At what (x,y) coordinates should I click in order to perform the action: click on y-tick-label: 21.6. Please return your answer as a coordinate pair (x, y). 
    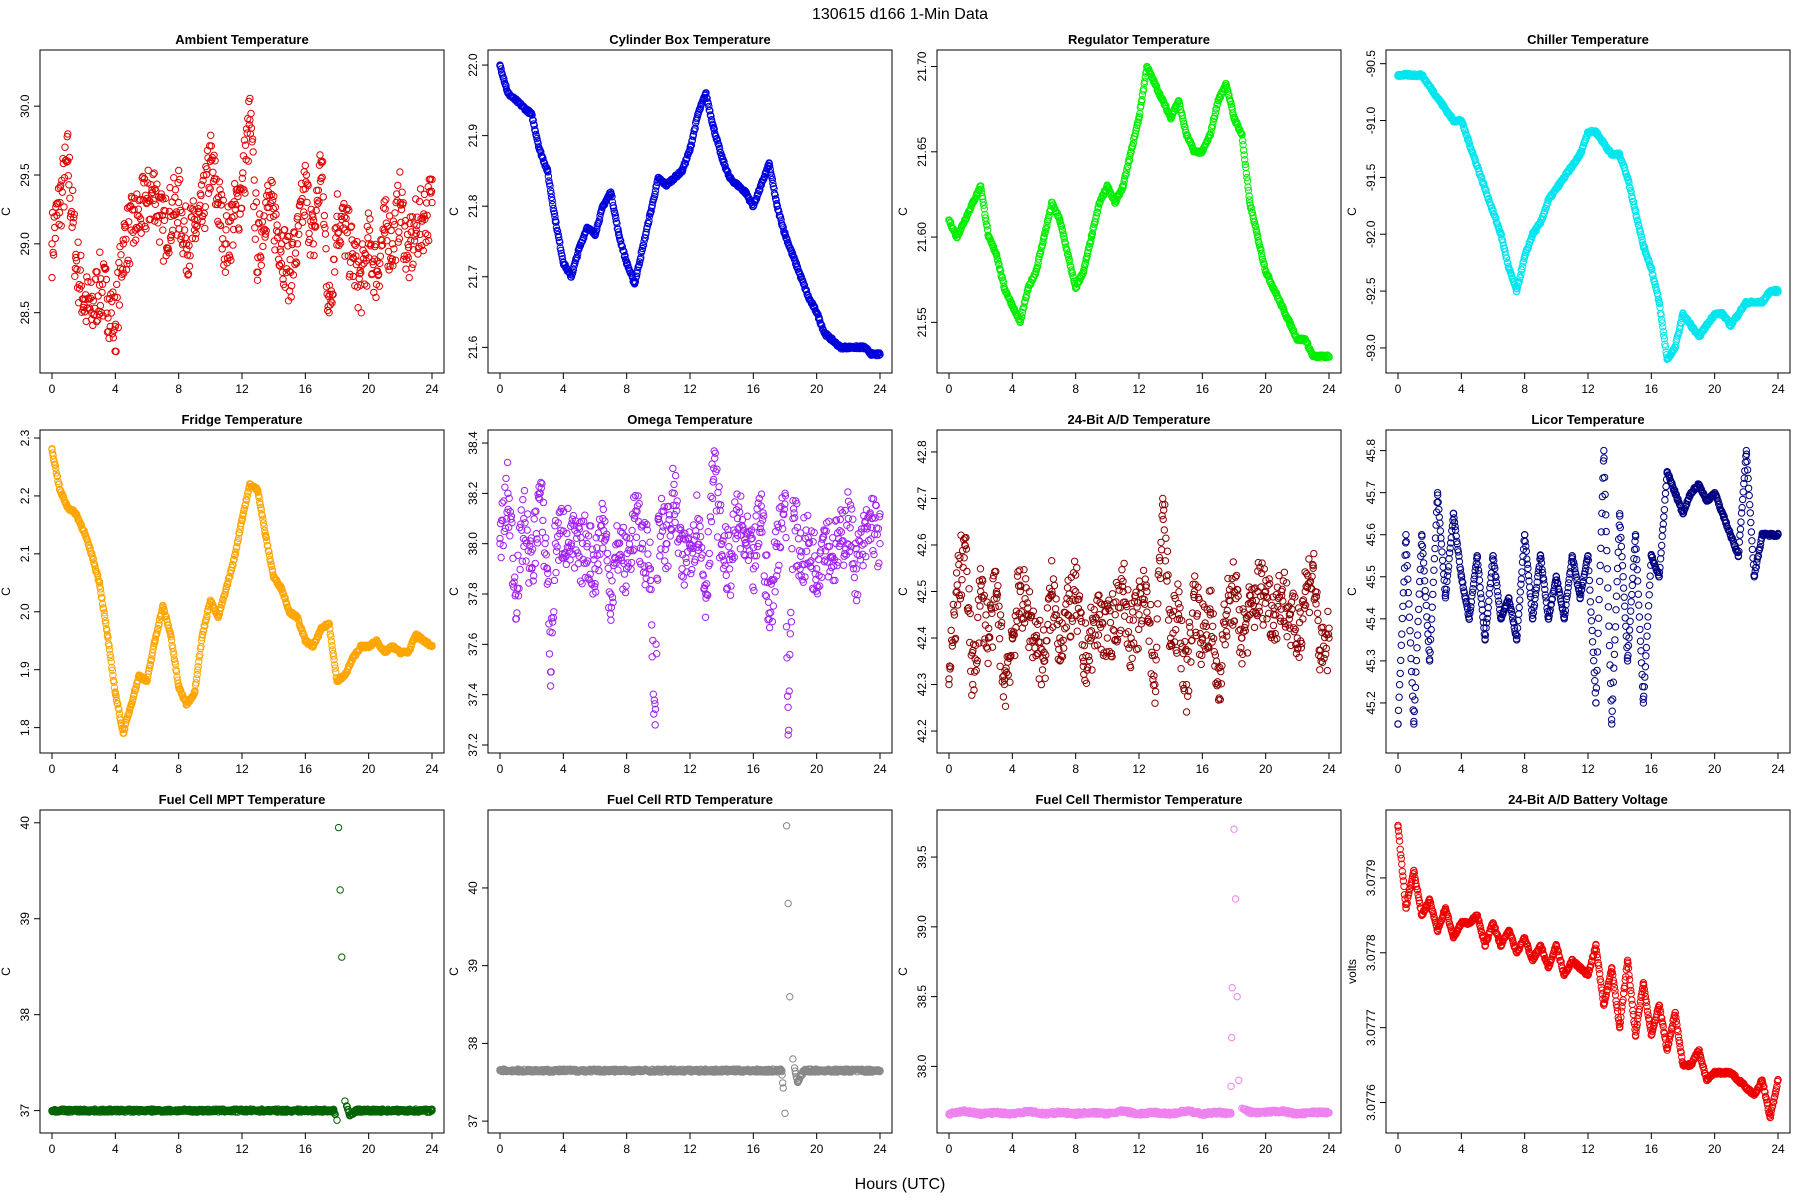
    Looking at the image, I should click on (473, 347).